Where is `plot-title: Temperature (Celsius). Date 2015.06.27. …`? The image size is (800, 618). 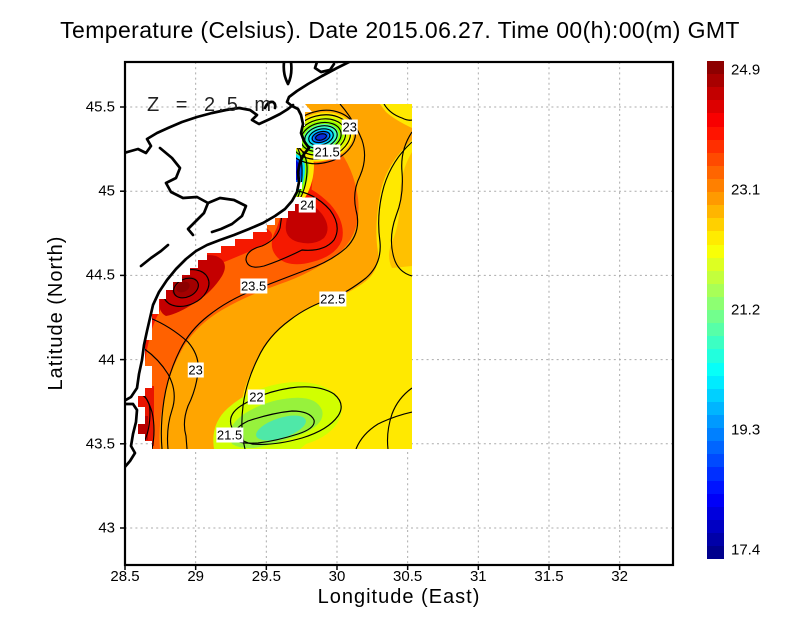 plot-title: Temperature (Celsius). Date 2015.06.27. … is located at coordinates (400, 30).